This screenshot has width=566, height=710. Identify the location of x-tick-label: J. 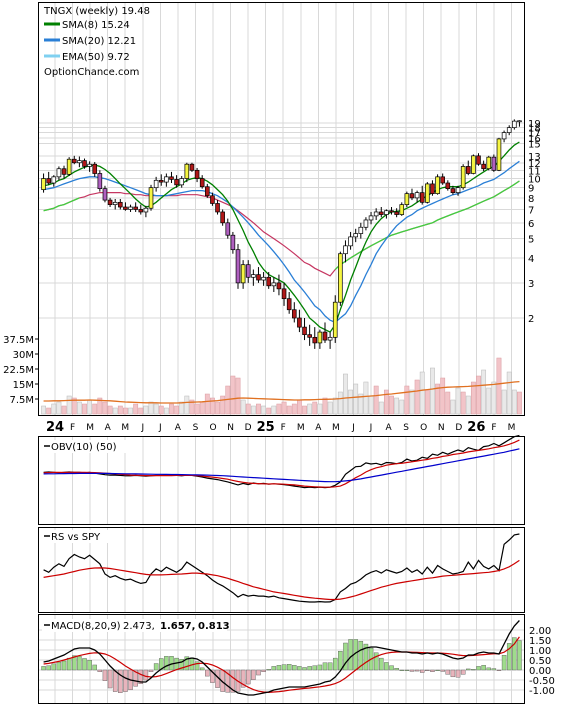
(142, 428).